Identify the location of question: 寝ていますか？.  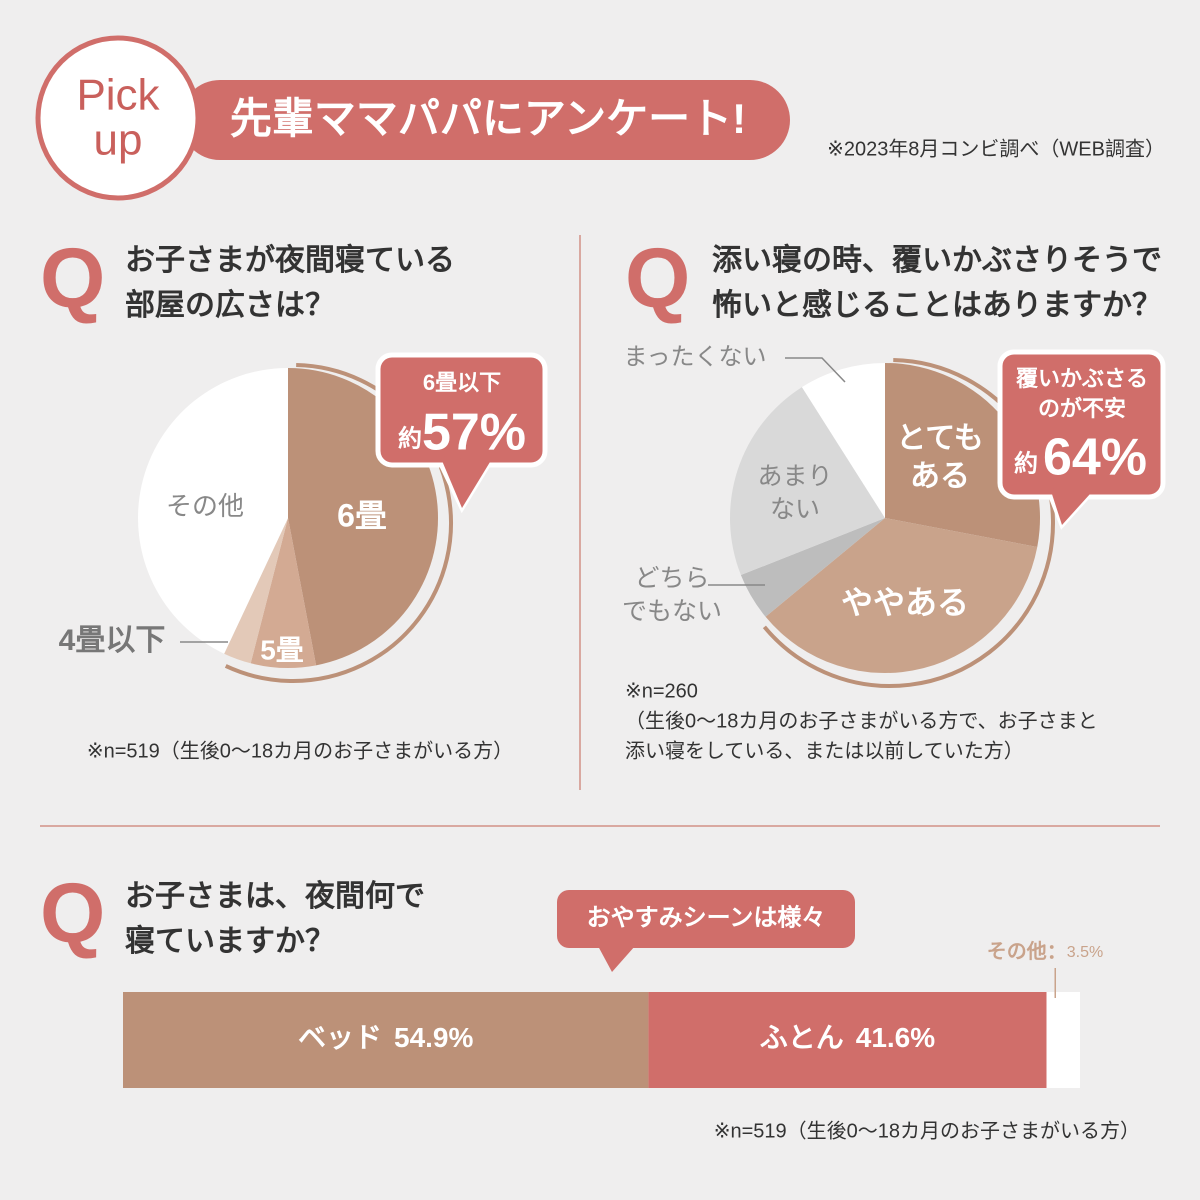
(230, 941).